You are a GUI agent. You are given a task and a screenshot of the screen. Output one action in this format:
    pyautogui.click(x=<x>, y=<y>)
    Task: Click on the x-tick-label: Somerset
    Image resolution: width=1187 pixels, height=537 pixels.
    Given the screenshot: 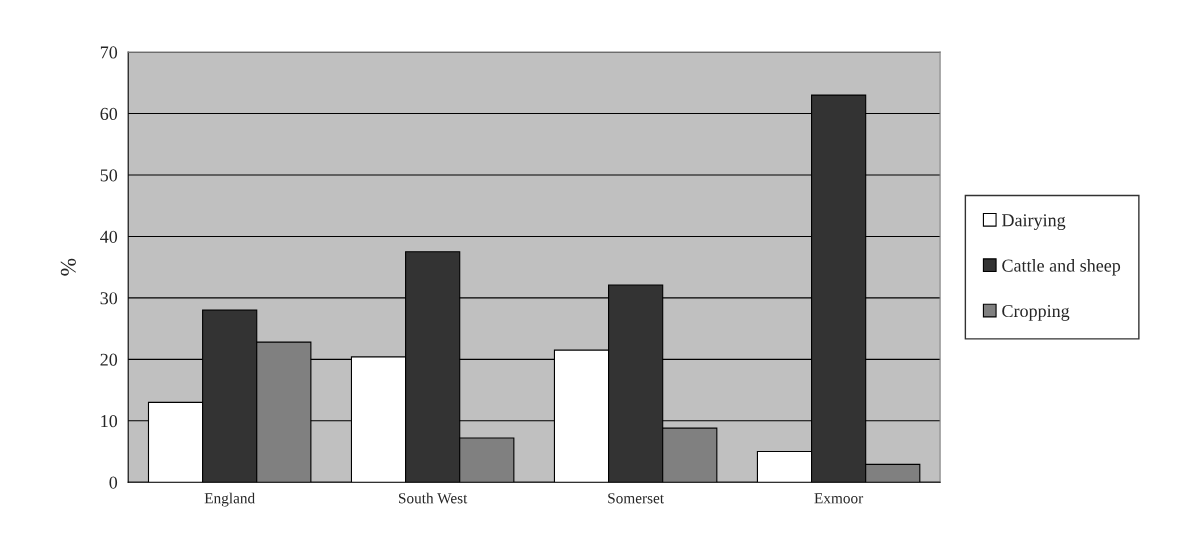 What is the action you would take?
    pyautogui.click(x=636, y=498)
    